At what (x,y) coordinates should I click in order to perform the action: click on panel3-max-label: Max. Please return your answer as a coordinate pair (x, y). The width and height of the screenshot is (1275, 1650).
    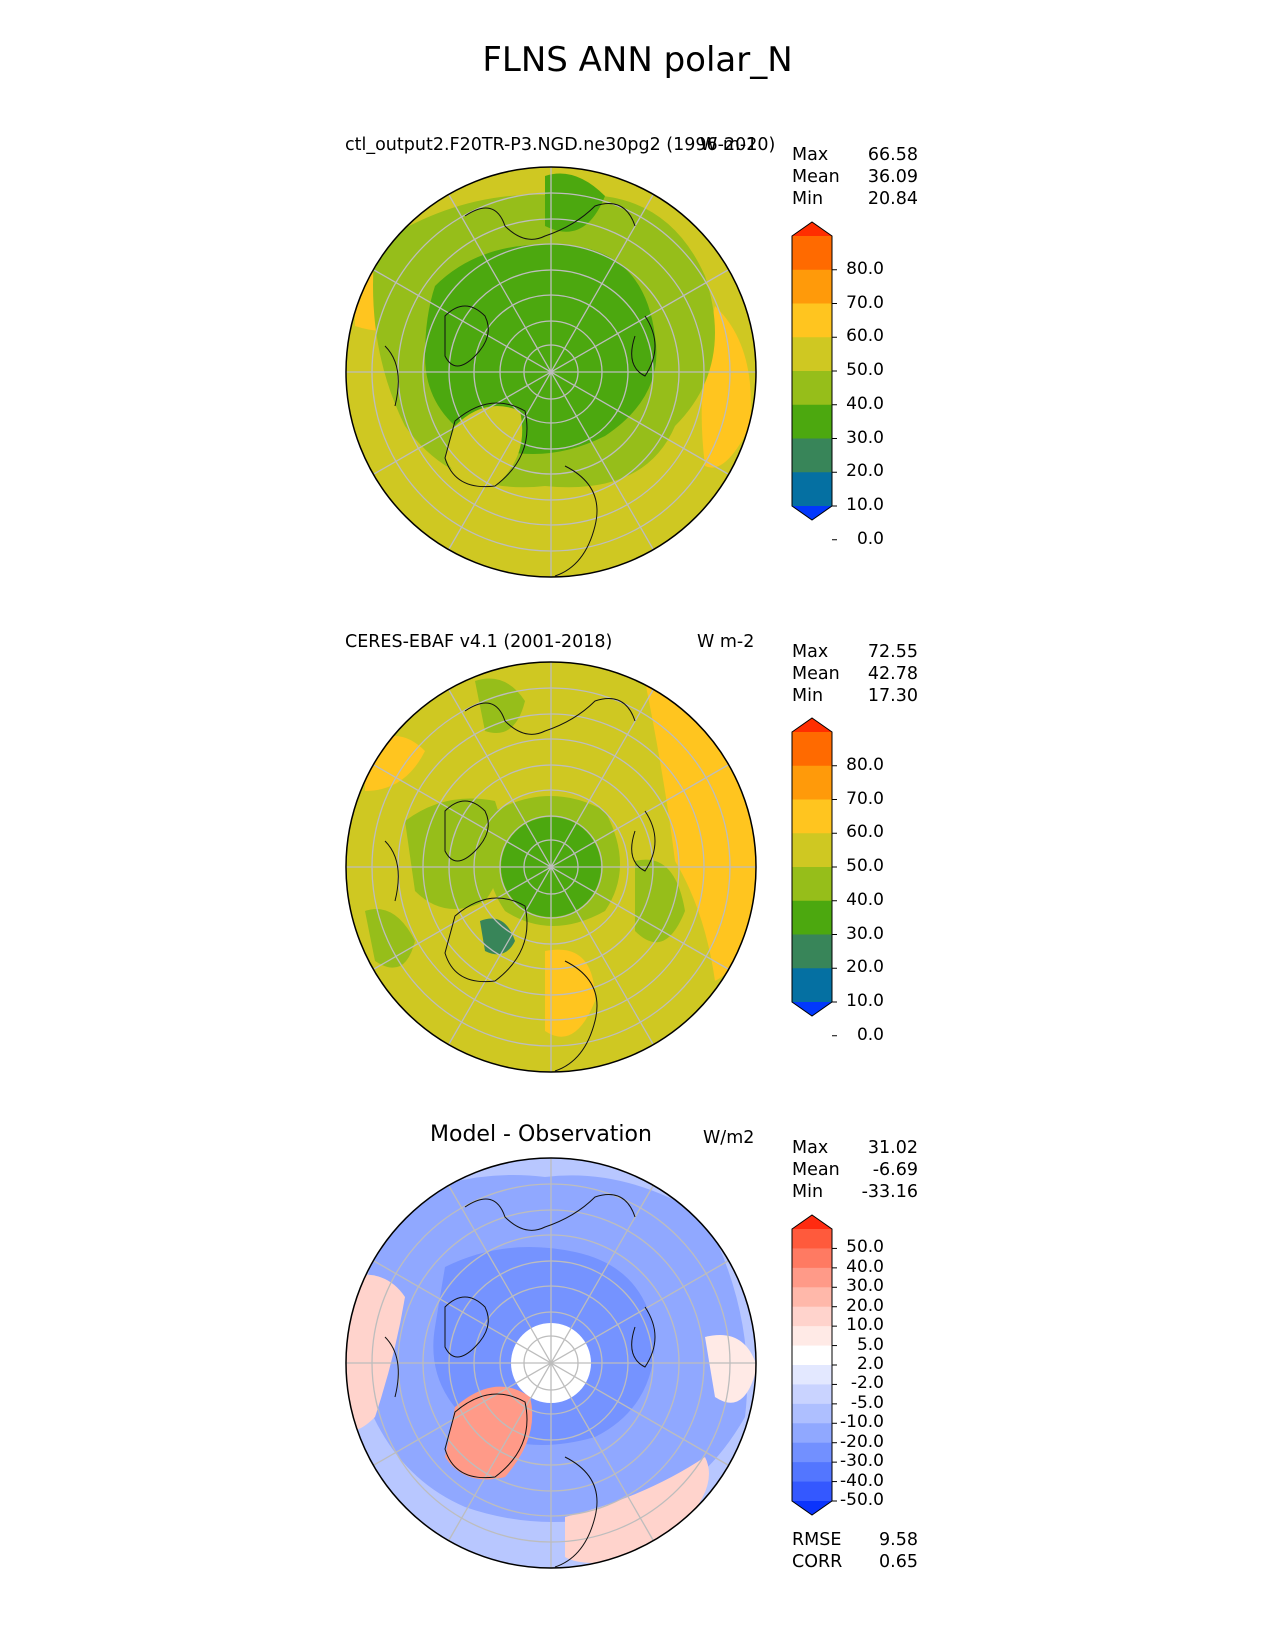
    Looking at the image, I should click on (810, 1148).